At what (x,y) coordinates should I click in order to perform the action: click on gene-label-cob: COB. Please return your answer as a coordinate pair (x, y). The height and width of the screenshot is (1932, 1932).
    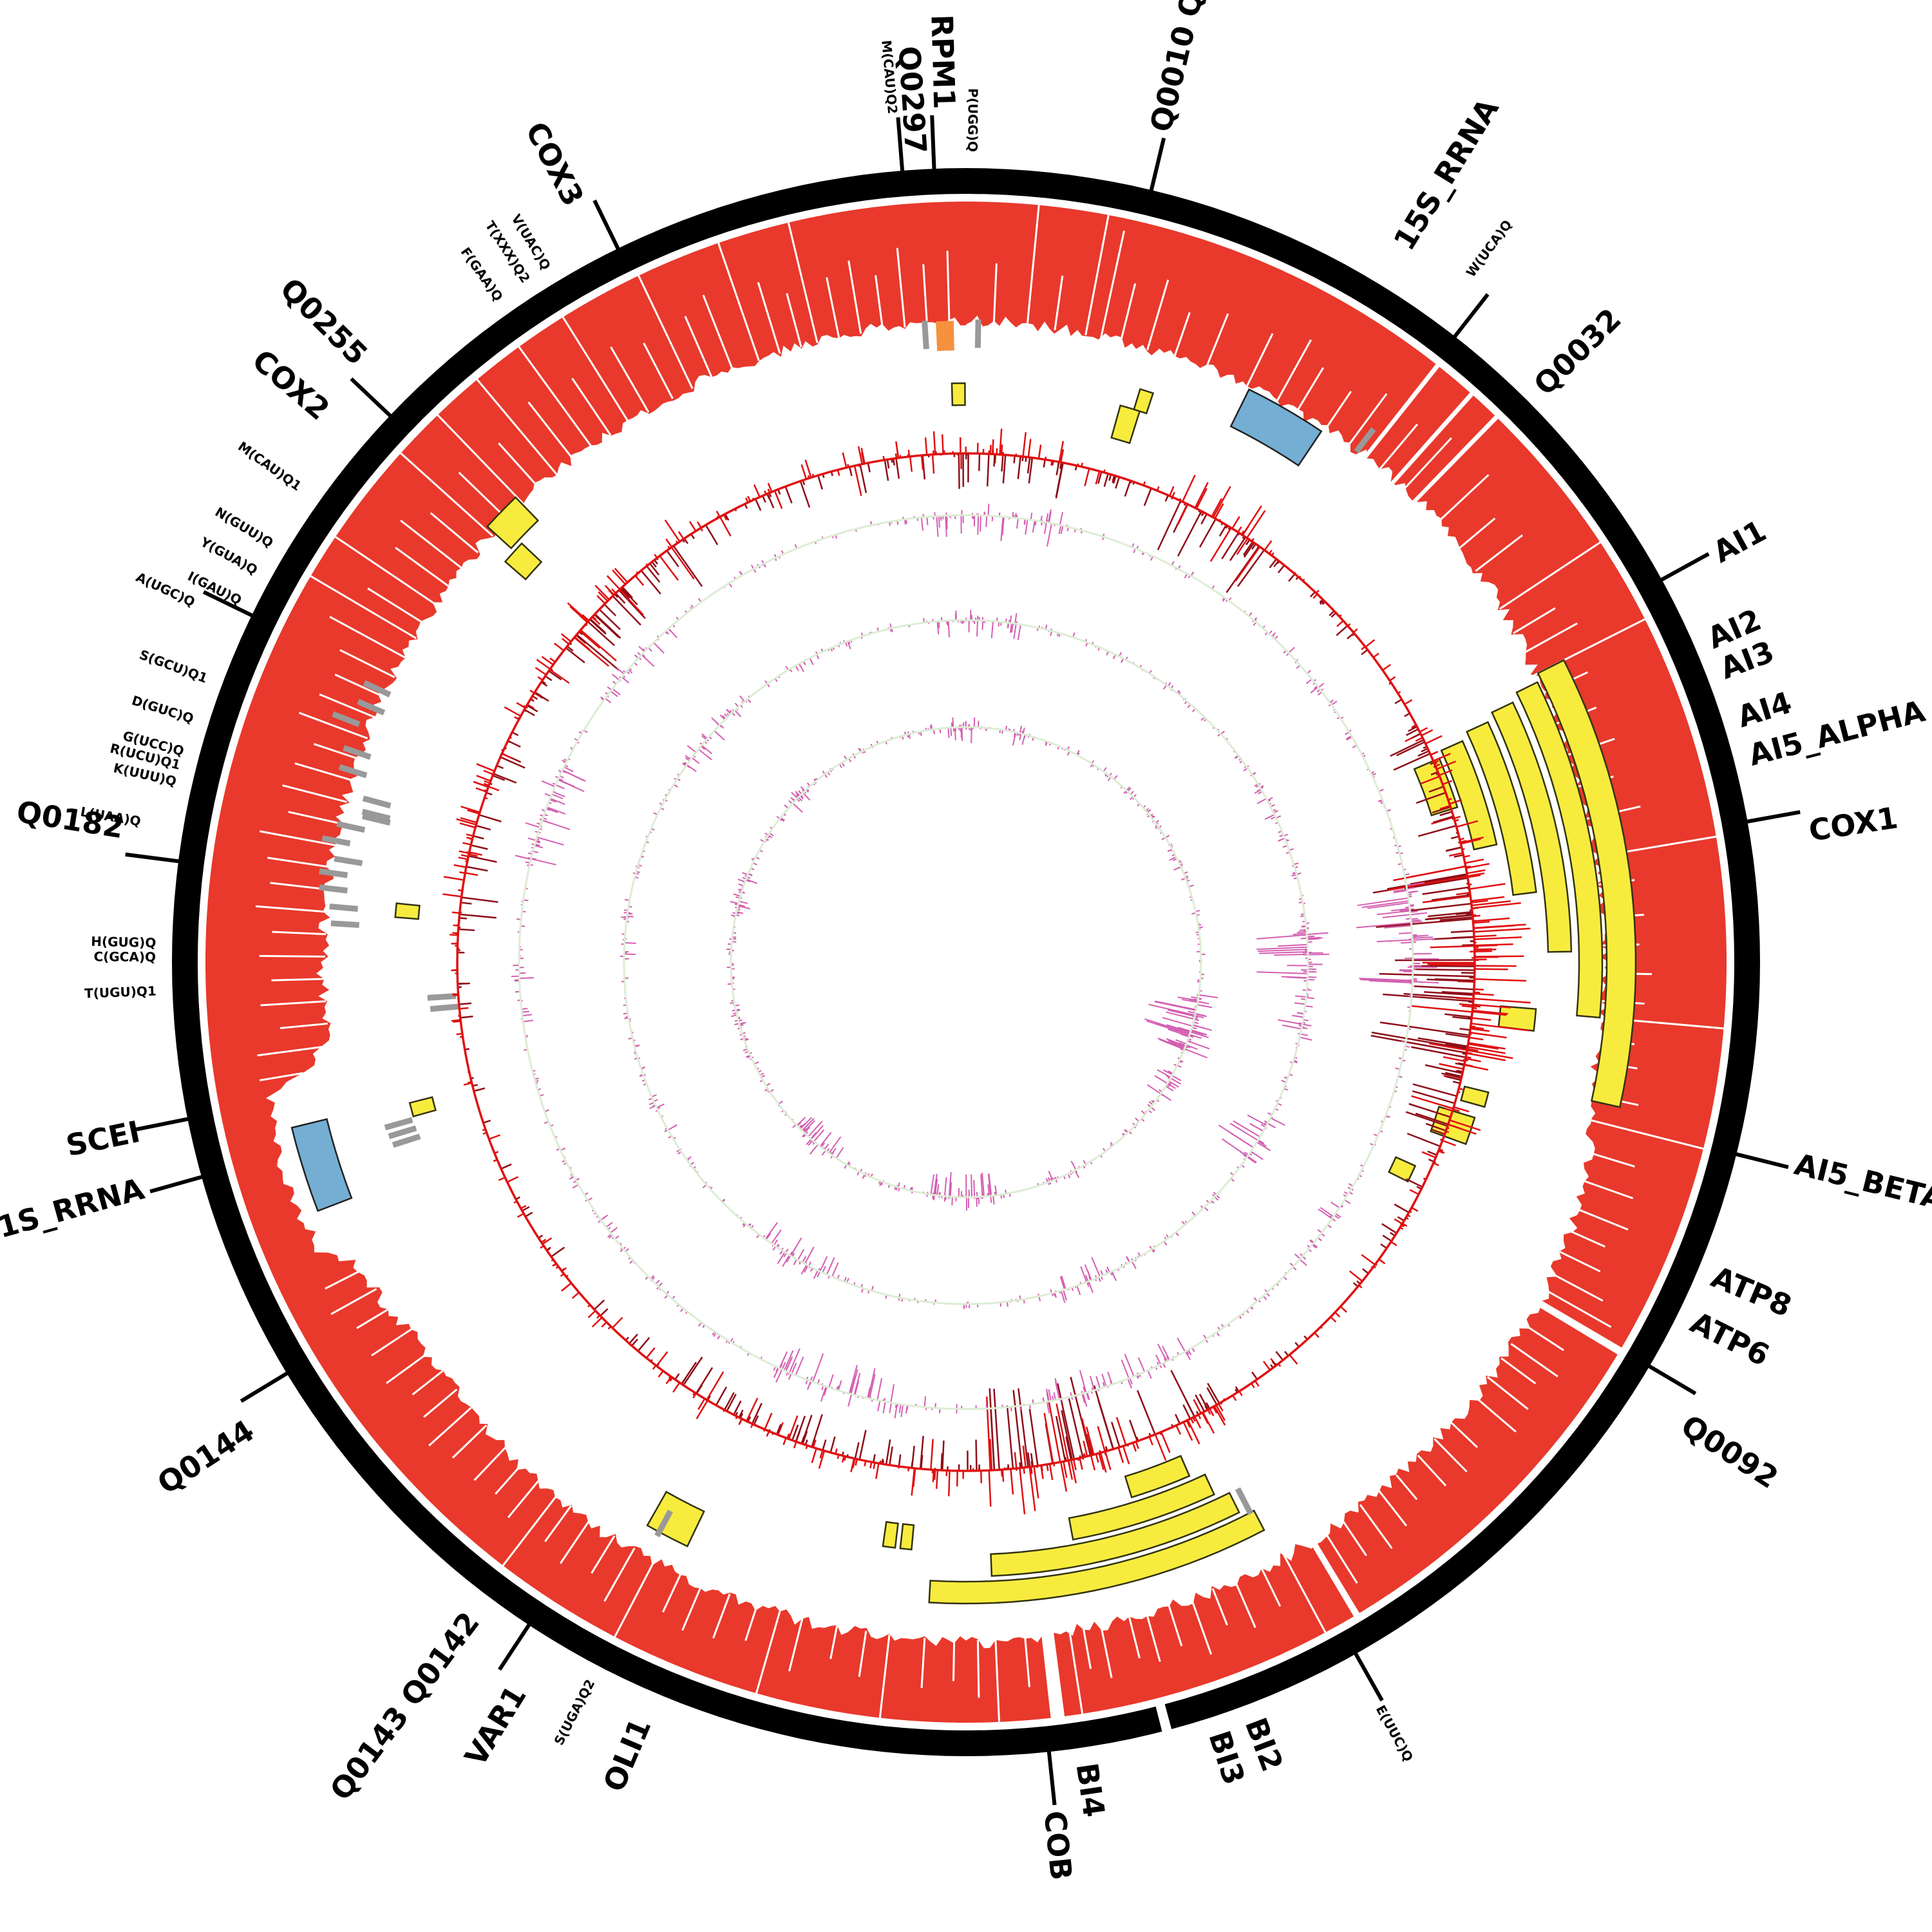
    Looking at the image, I should click on (1058, 1845).